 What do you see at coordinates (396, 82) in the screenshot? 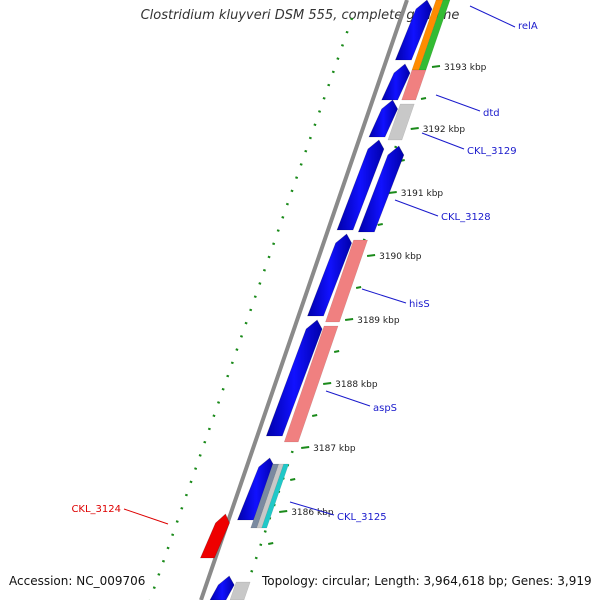
I see `cds-dtd` at bounding box center [396, 82].